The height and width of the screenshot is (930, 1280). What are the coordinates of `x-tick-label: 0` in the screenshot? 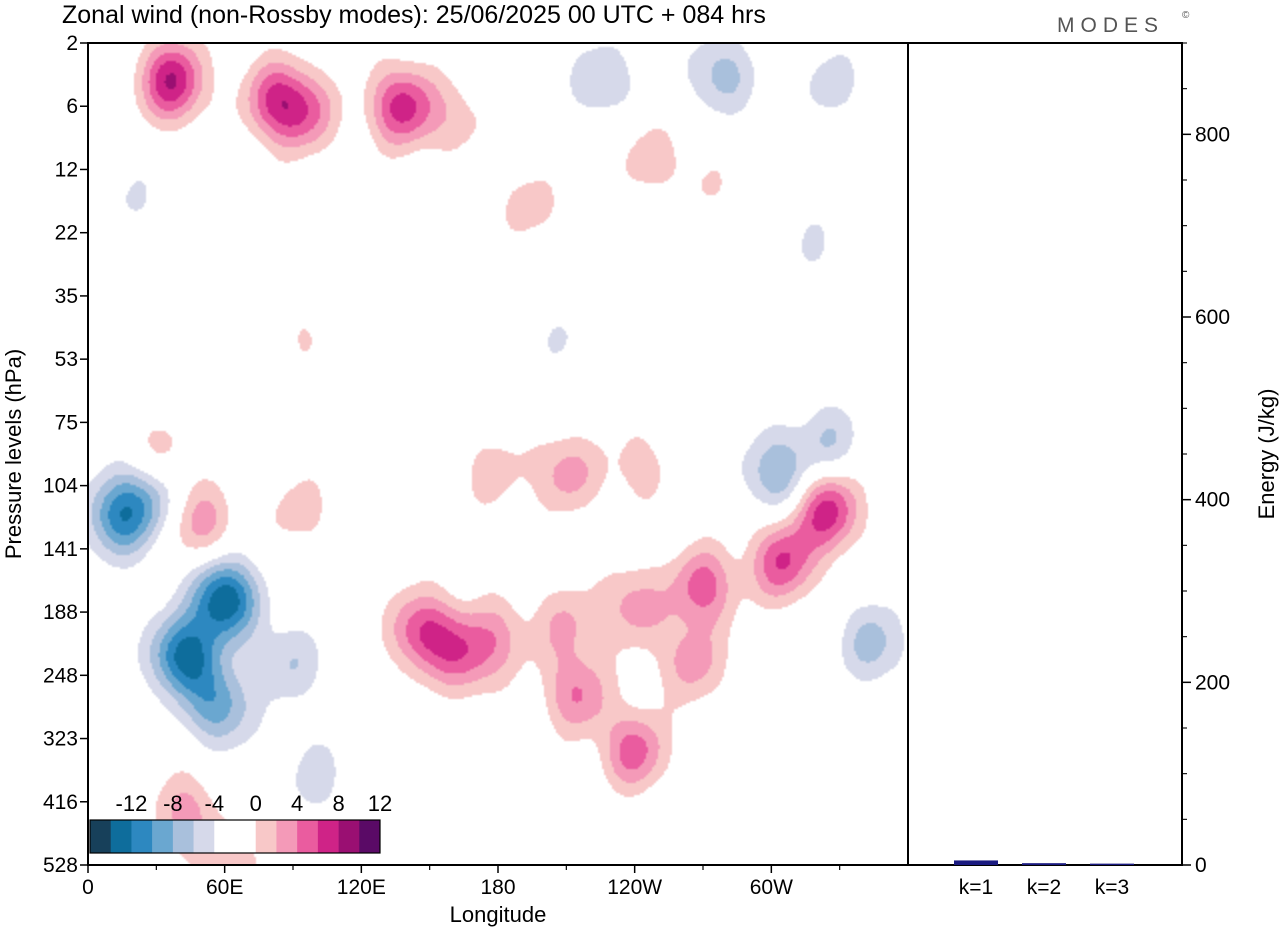 It's located at (88, 887).